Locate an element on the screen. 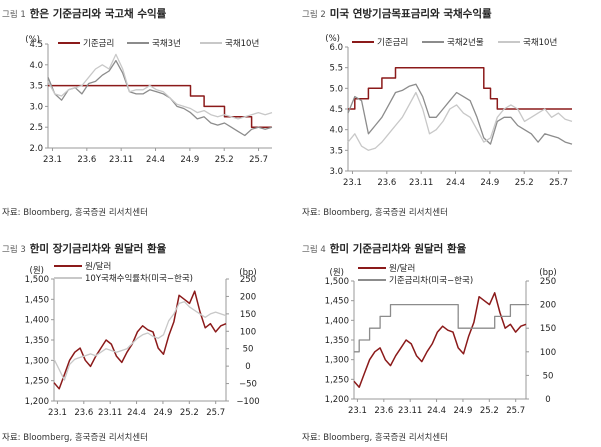 The height and width of the screenshot is (447, 601). y-tick-label: 5.0 is located at coordinates (336, 89).